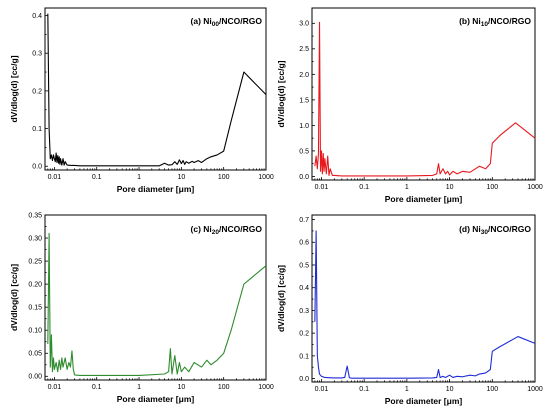 The width and height of the screenshot is (550, 415). Describe the element at coordinates (35, 285) in the screenshot. I see `y-tick-label: 0.20` at that location.